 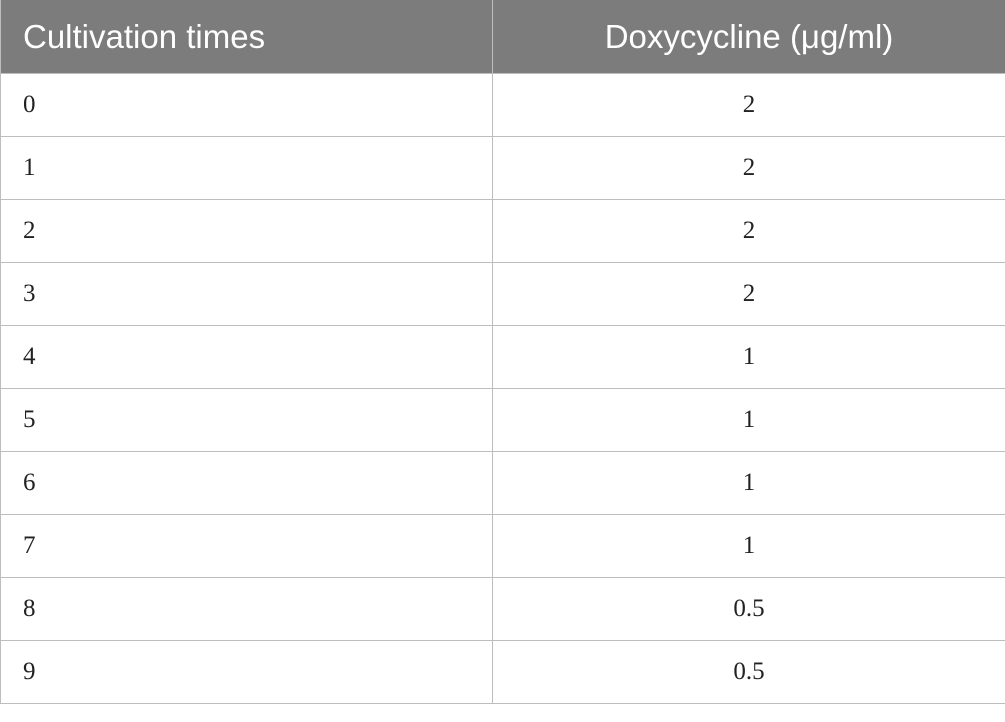 I want to click on cultivation-time-cell: 1, so click(x=246, y=168).